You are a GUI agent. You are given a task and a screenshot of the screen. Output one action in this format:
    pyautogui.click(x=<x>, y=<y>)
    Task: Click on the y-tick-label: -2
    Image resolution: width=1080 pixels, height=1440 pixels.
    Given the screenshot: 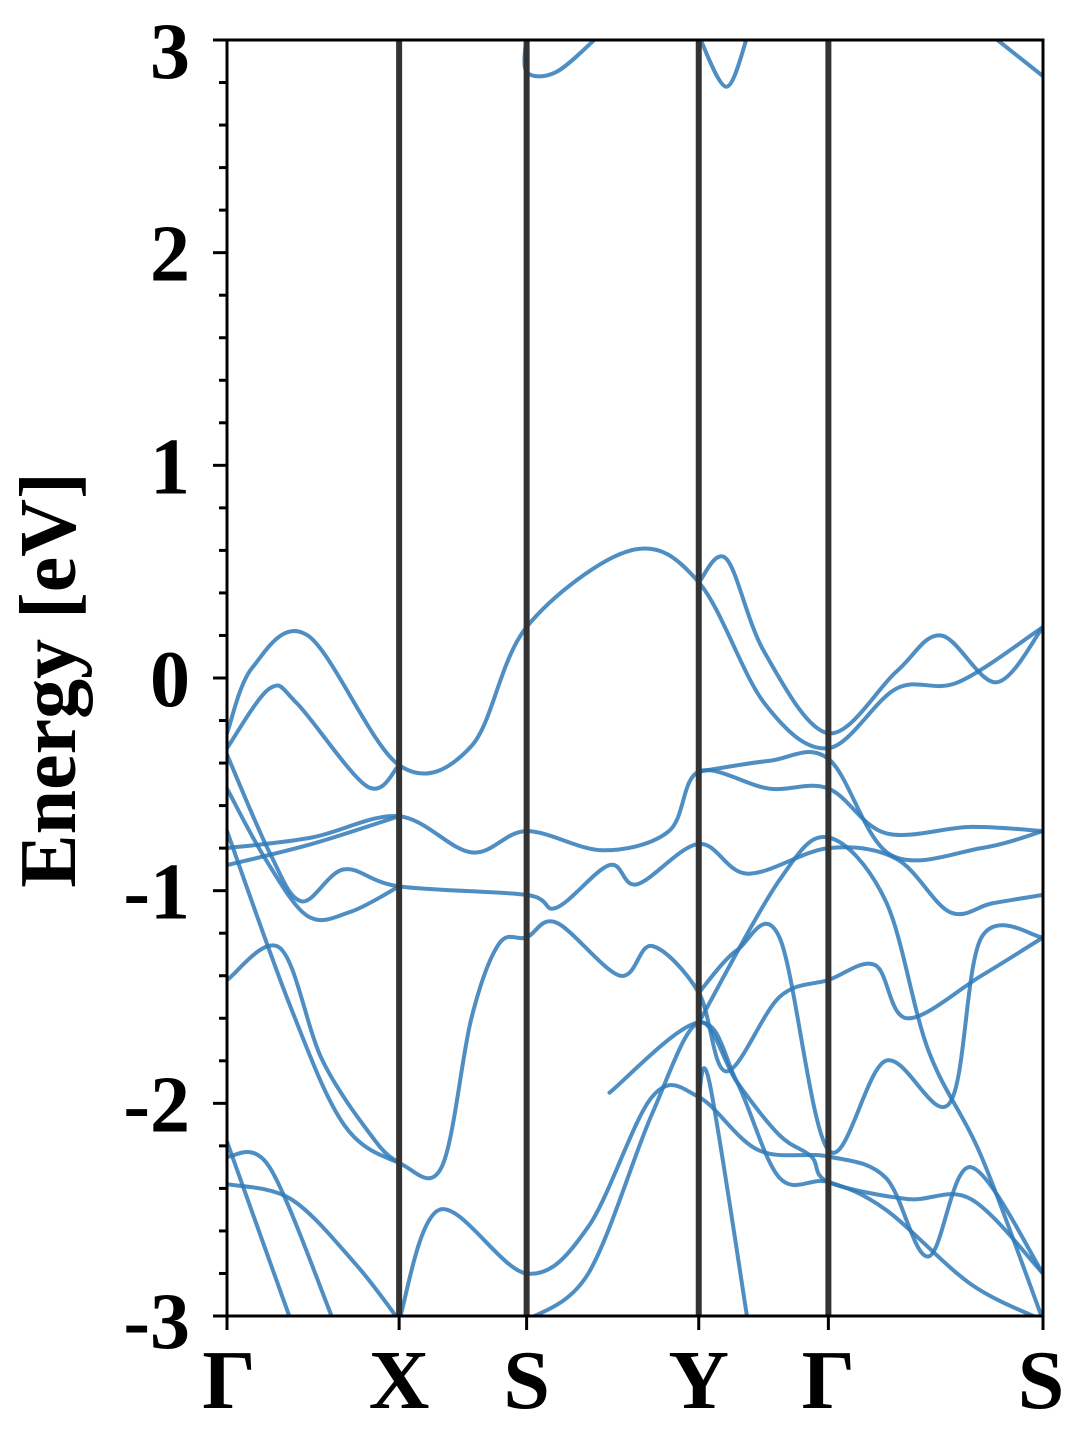 What is the action you would take?
    pyautogui.click(x=156, y=1105)
    